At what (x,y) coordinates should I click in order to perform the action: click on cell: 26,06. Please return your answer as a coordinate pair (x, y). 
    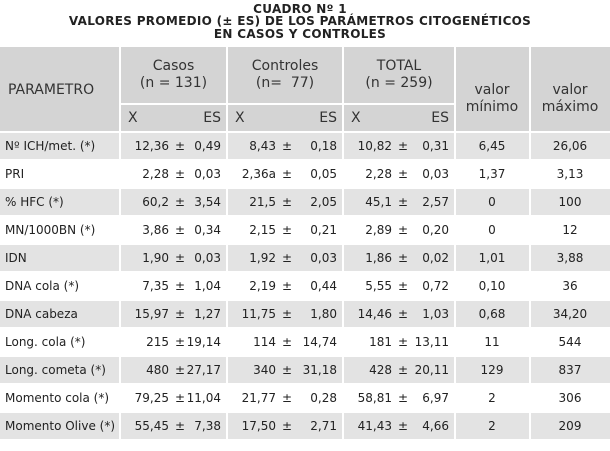
    Looking at the image, I should click on (570, 146).